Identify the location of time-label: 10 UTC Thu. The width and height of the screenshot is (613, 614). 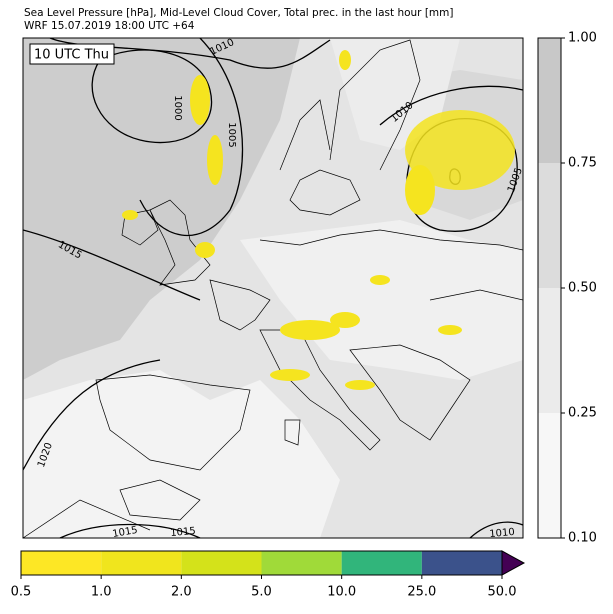
(71, 55).